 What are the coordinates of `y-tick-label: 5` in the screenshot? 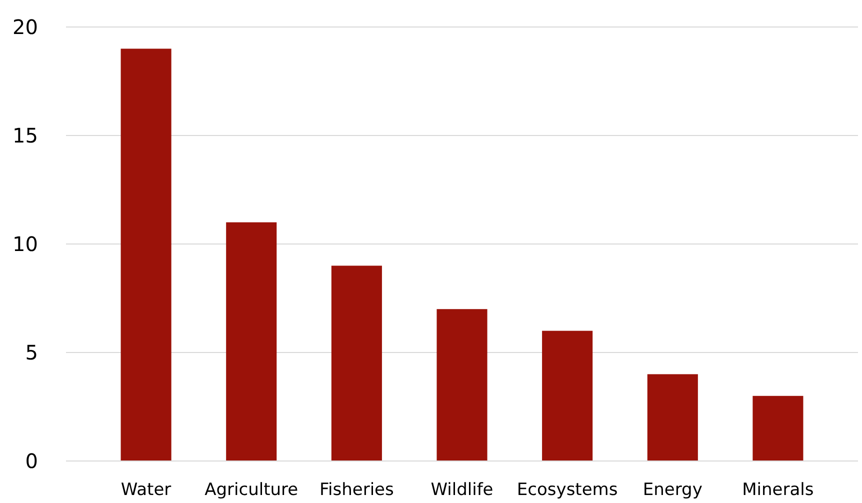 It's located at (31, 352).